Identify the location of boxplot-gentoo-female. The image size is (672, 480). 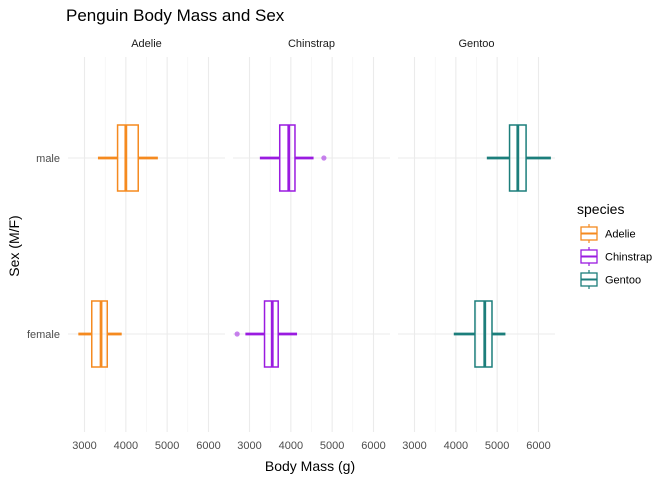
(479, 334).